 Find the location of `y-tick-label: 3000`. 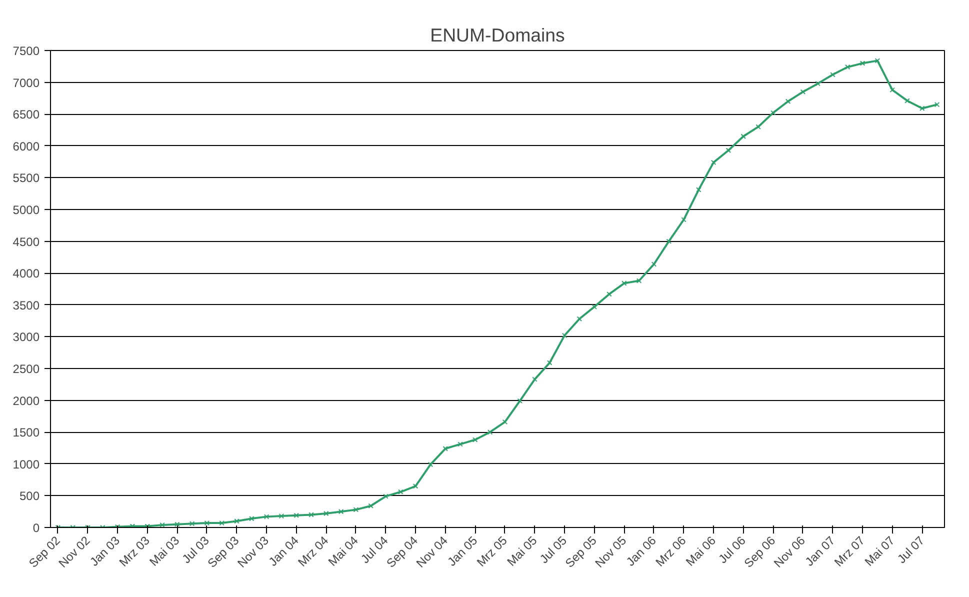

y-tick-label: 3000 is located at coordinates (26, 337).